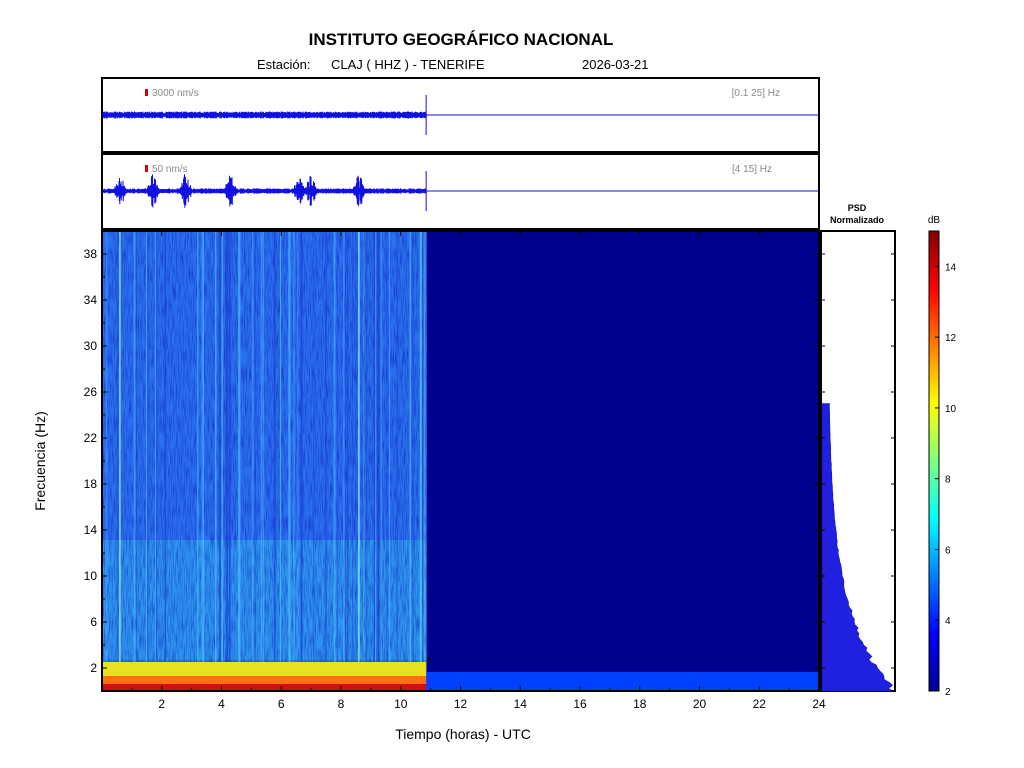 This screenshot has width=1024, height=768. What do you see at coordinates (461, 39) in the screenshot?
I see `figure-title: INSTITUTO GEOGRÁFICO NACIONAL` at bounding box center [461, 39].